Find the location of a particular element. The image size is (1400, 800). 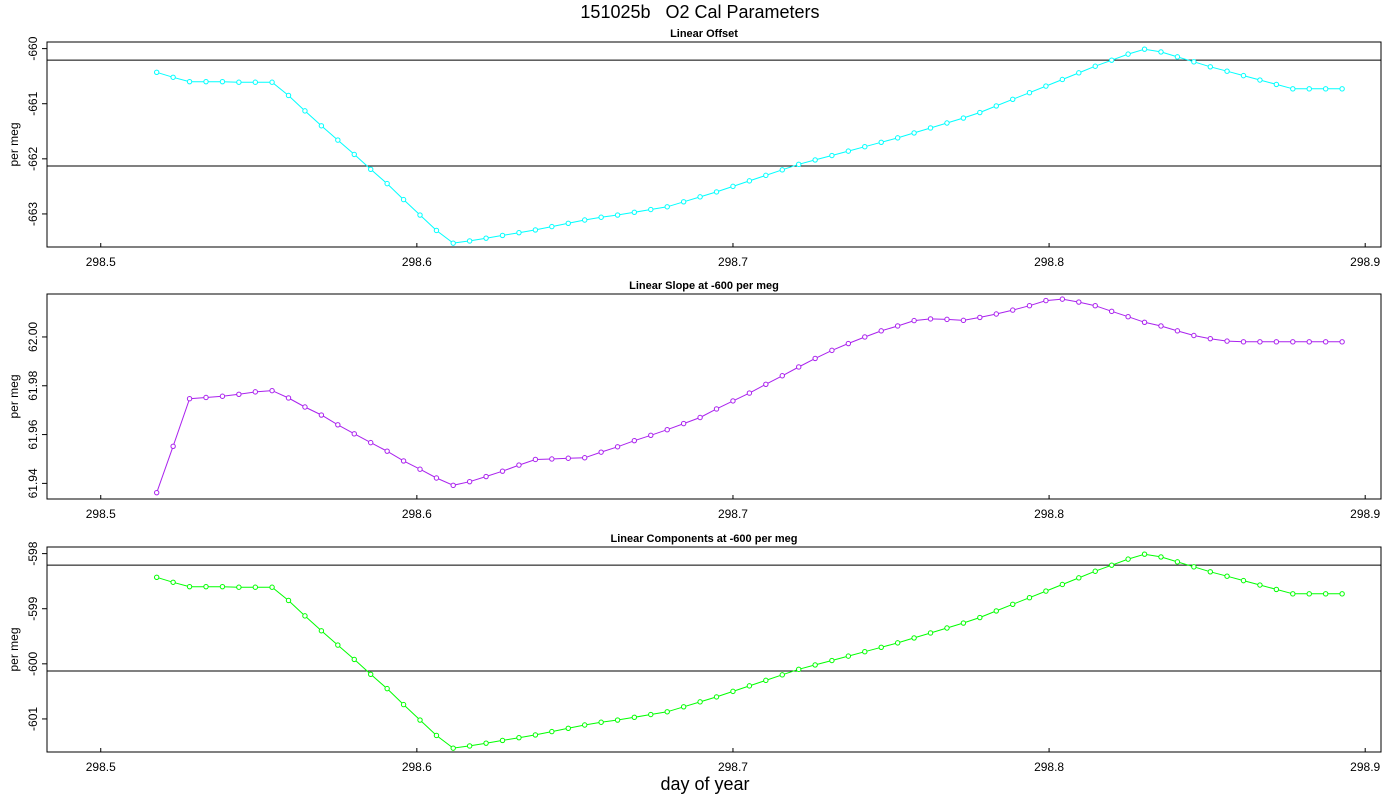

y-tick-label: 61.98 is located at coordinates (33, 385).